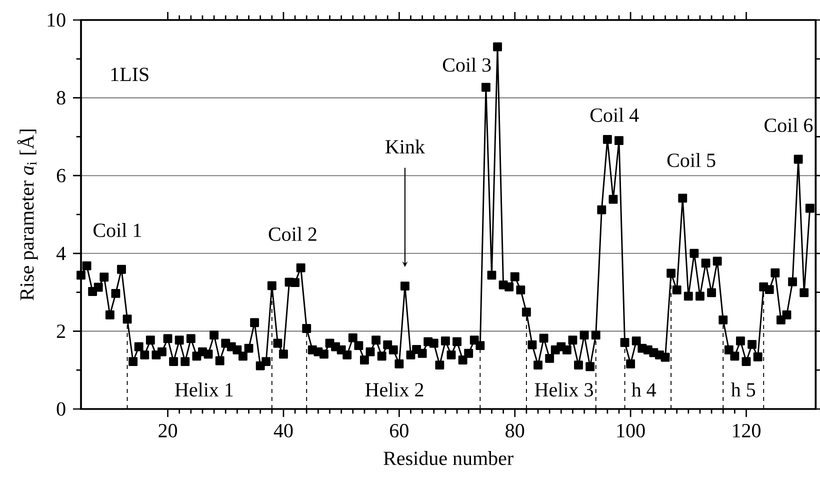 The image size is (820, 486). I want to click on y-tick-label: 0, so click(61, 409).